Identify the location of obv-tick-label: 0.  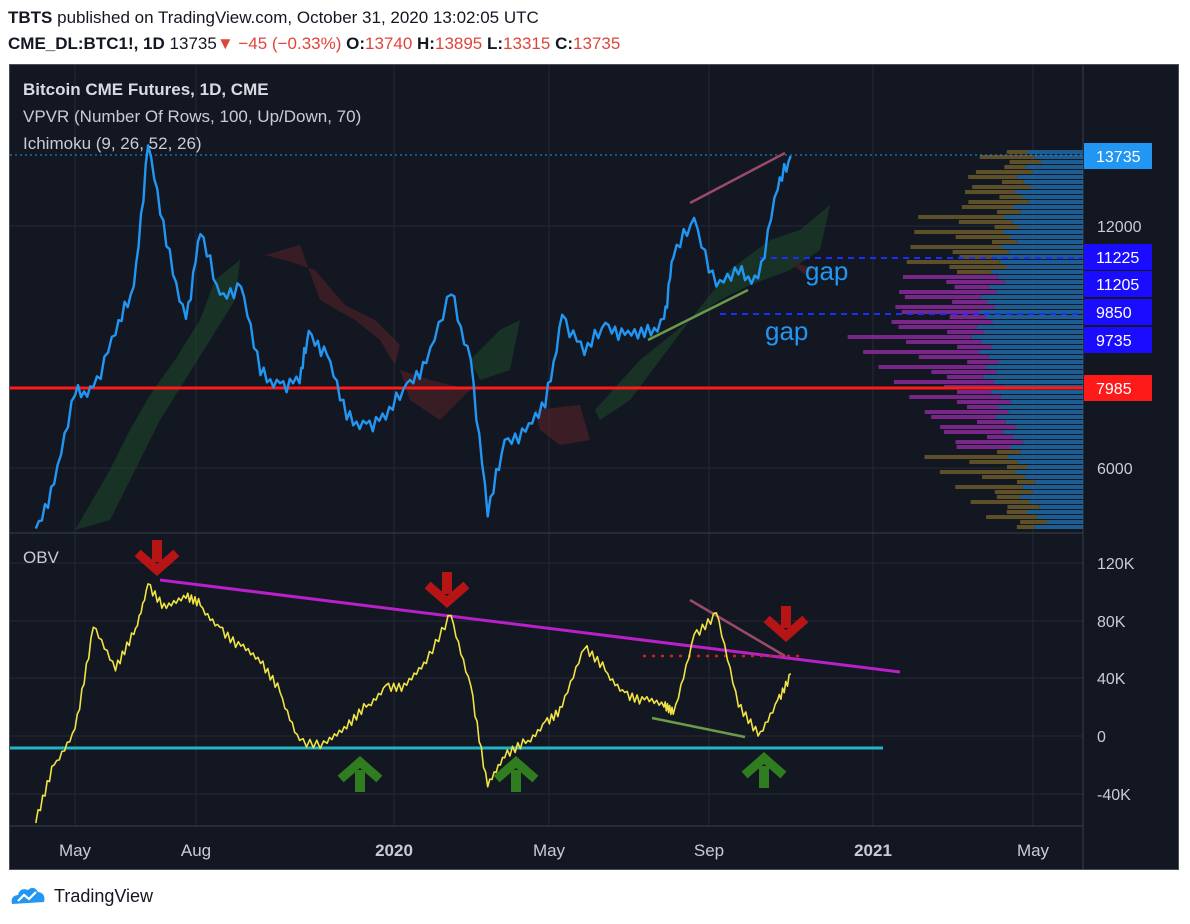
(1101, 737).